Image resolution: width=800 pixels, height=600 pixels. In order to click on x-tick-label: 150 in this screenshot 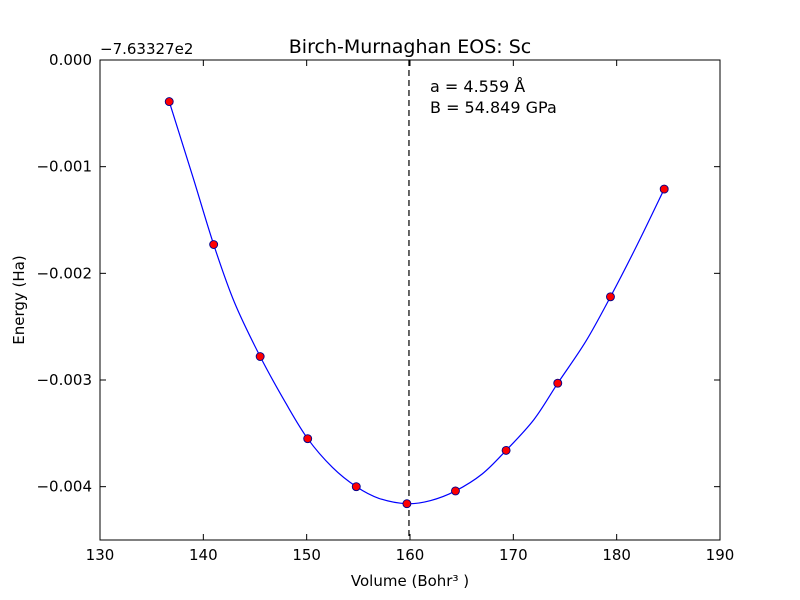, I will do `click(306, 555)`.